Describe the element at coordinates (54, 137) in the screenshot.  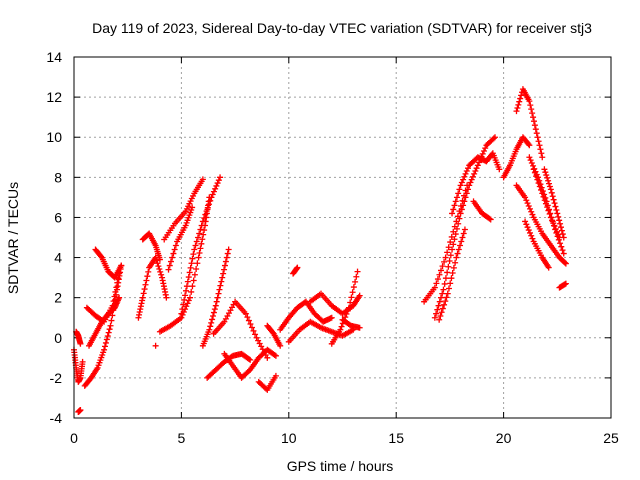
I see `y-tick-label: 10` at that location.